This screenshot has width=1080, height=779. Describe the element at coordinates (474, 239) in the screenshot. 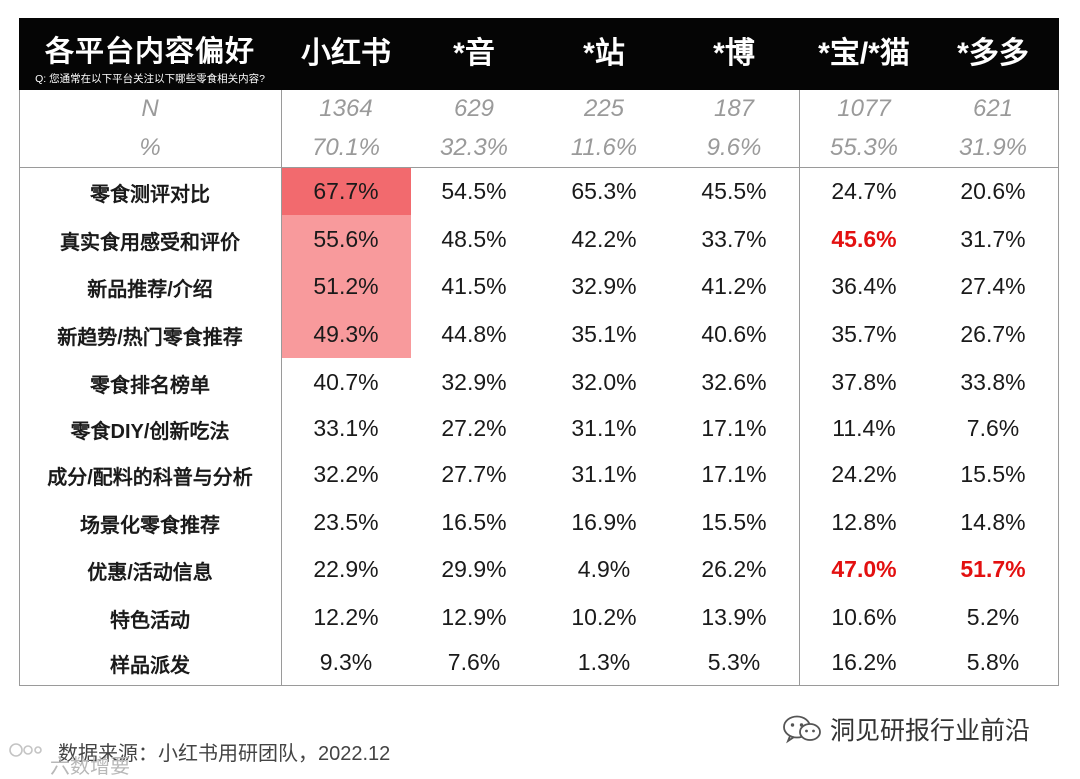

I see `value-cell: 48.5%` at that location.